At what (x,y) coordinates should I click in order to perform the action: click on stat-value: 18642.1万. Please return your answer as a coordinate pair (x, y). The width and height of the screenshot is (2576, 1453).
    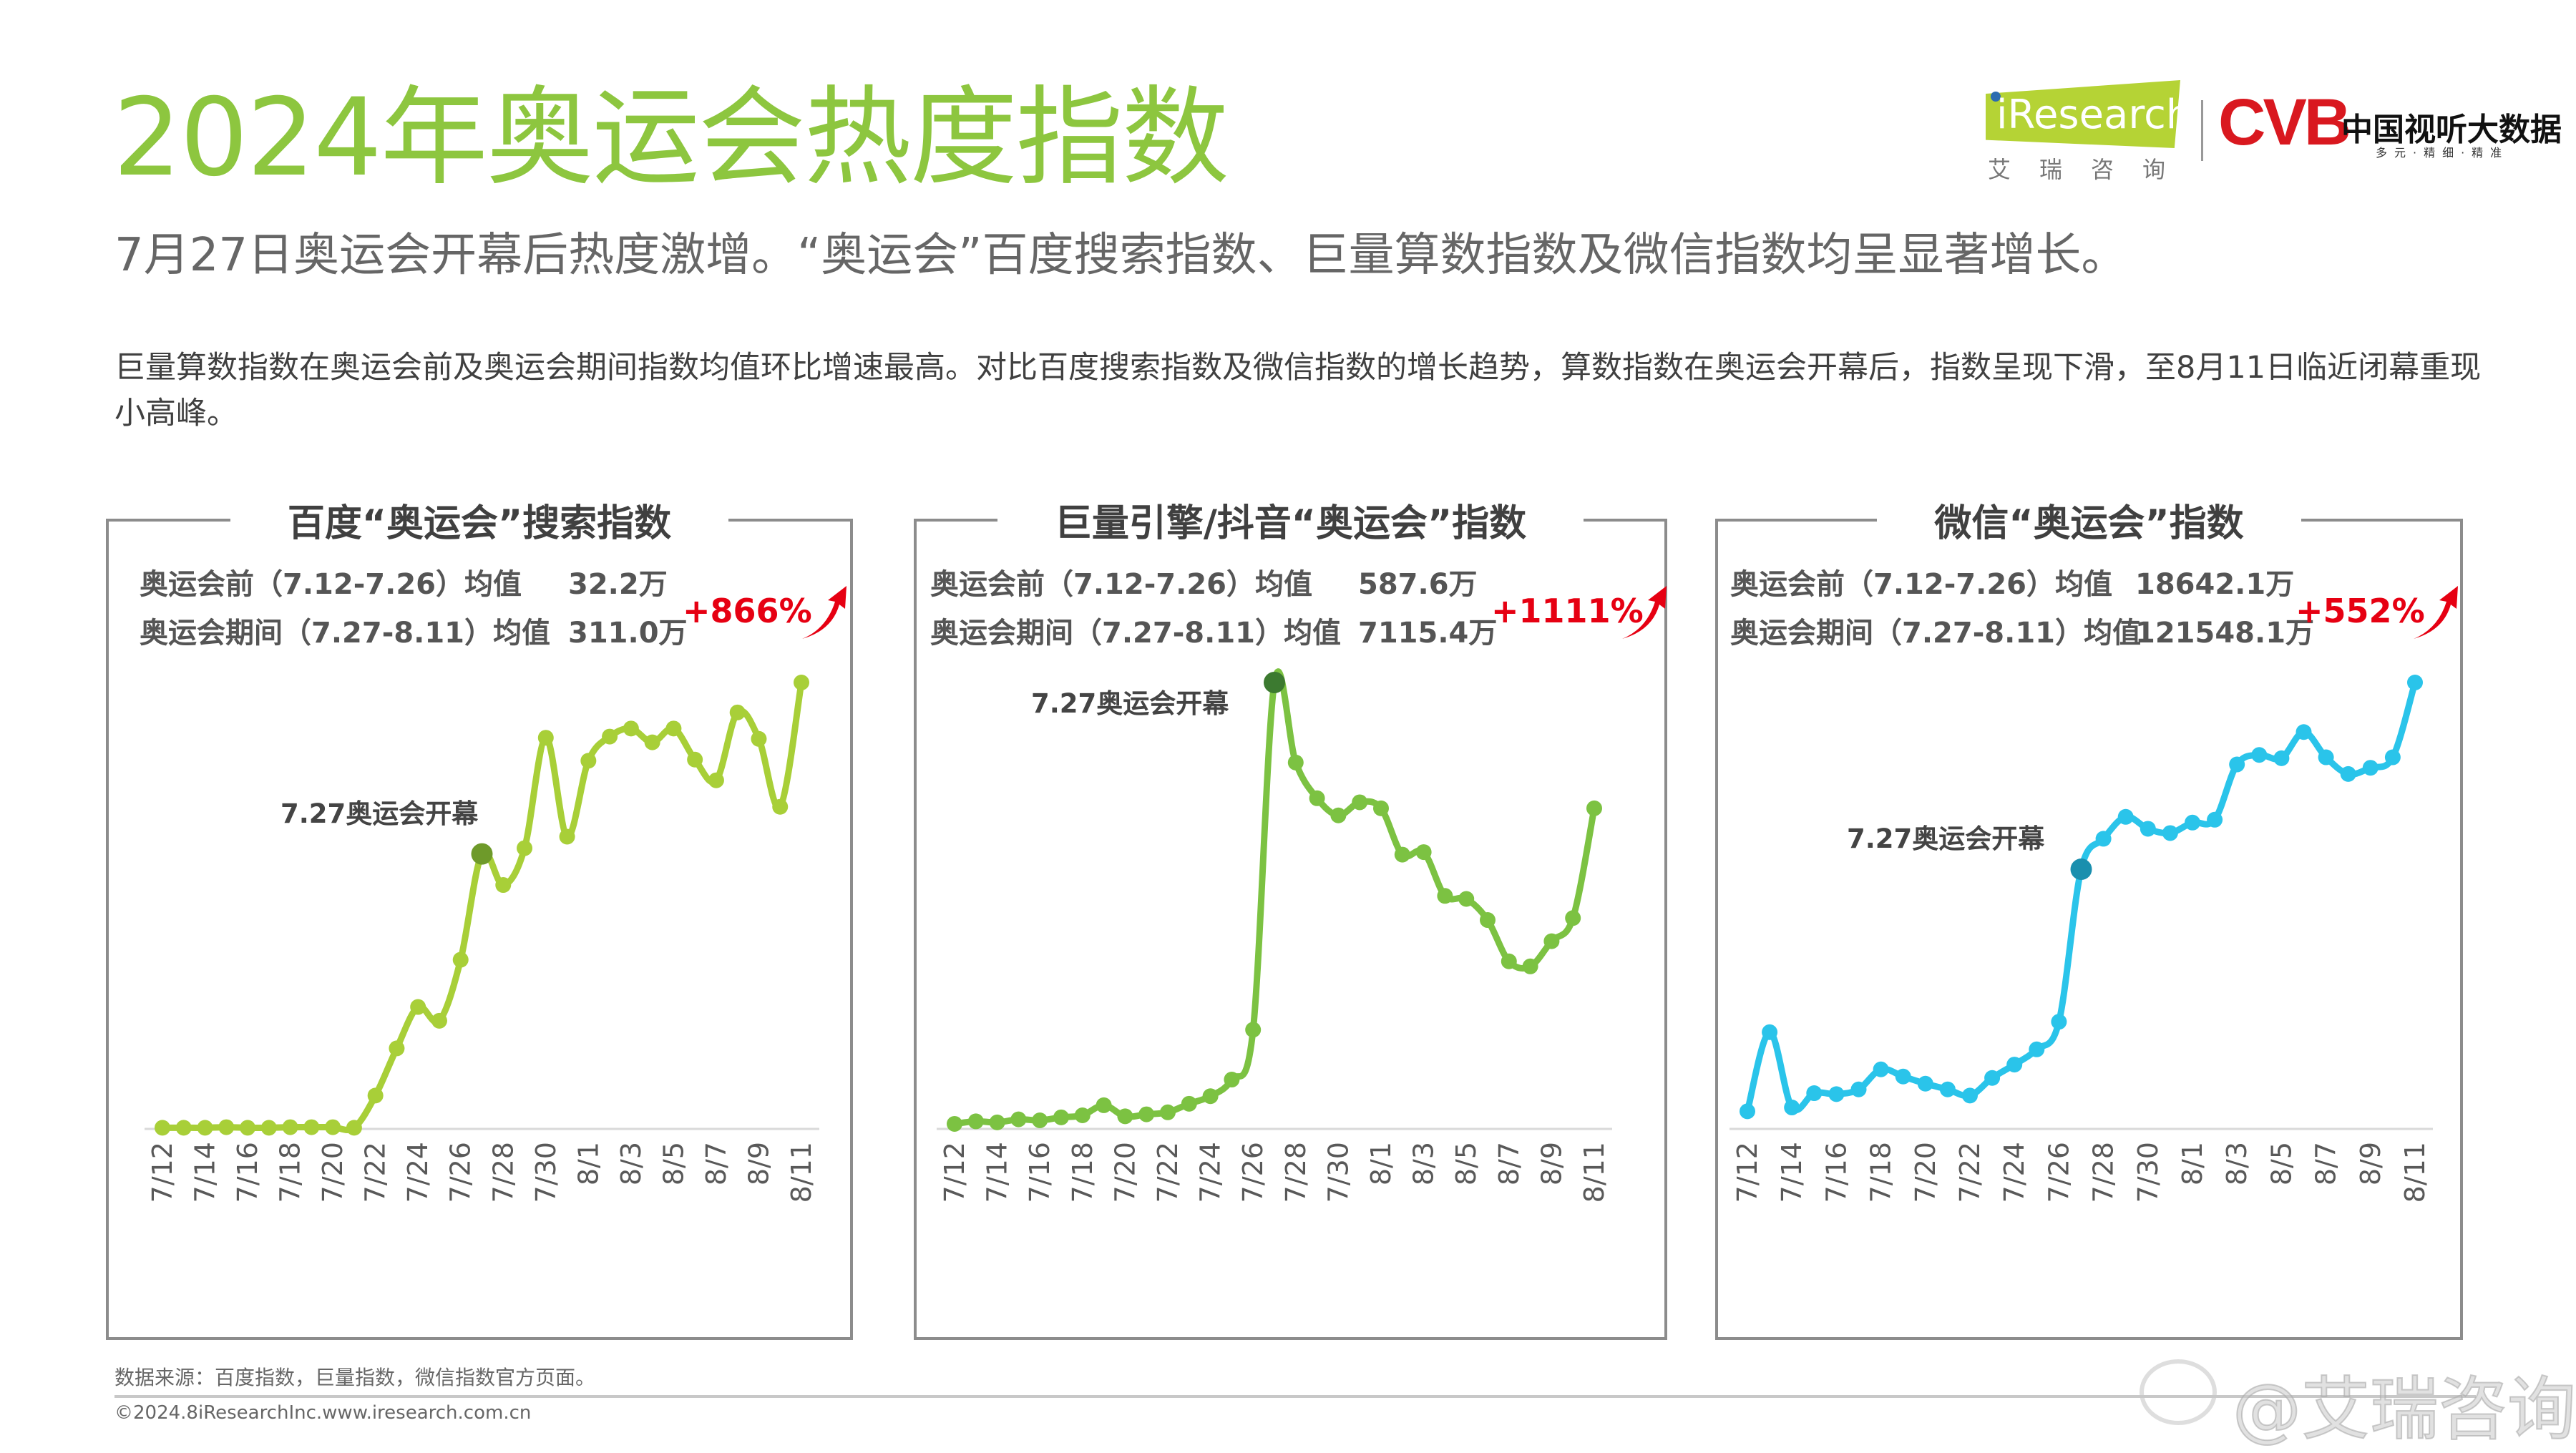
    Looking at the image, I should click on (2215, 585).